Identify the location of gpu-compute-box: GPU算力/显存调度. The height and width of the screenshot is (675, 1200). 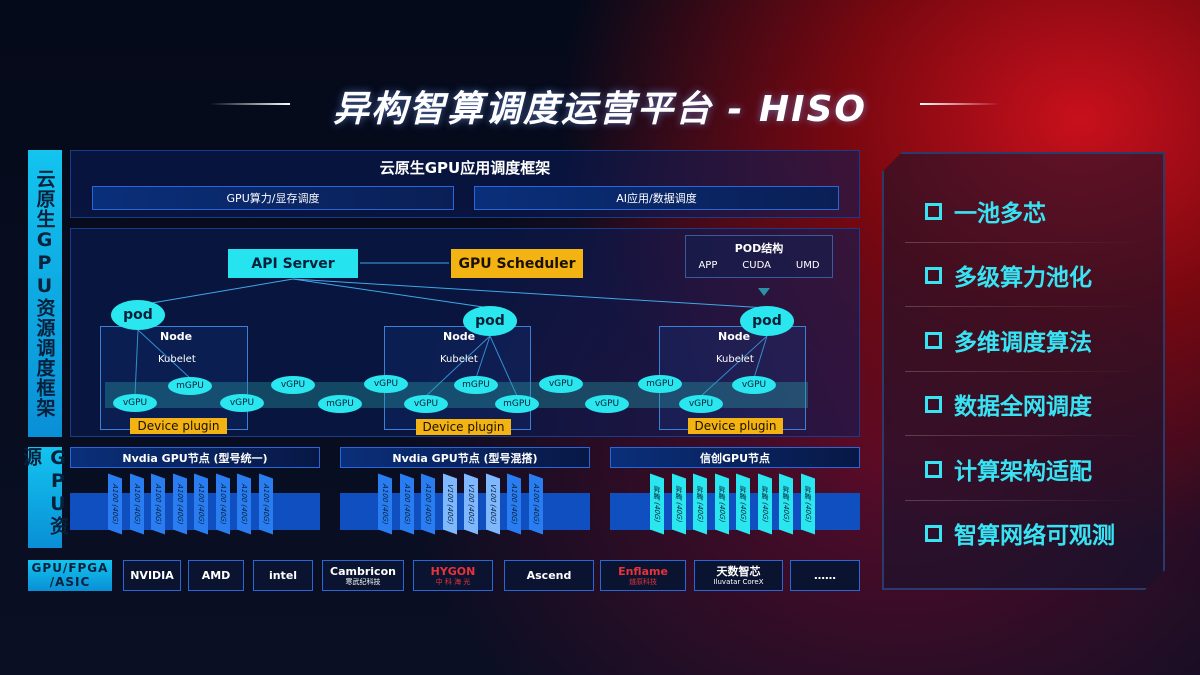
(273, 198).